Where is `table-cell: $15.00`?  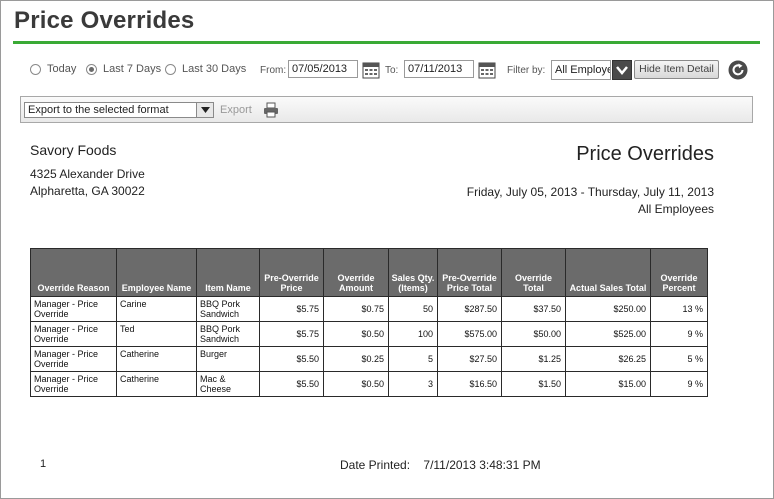 table-cell: $15.00 is located at coordinates (608, 384).